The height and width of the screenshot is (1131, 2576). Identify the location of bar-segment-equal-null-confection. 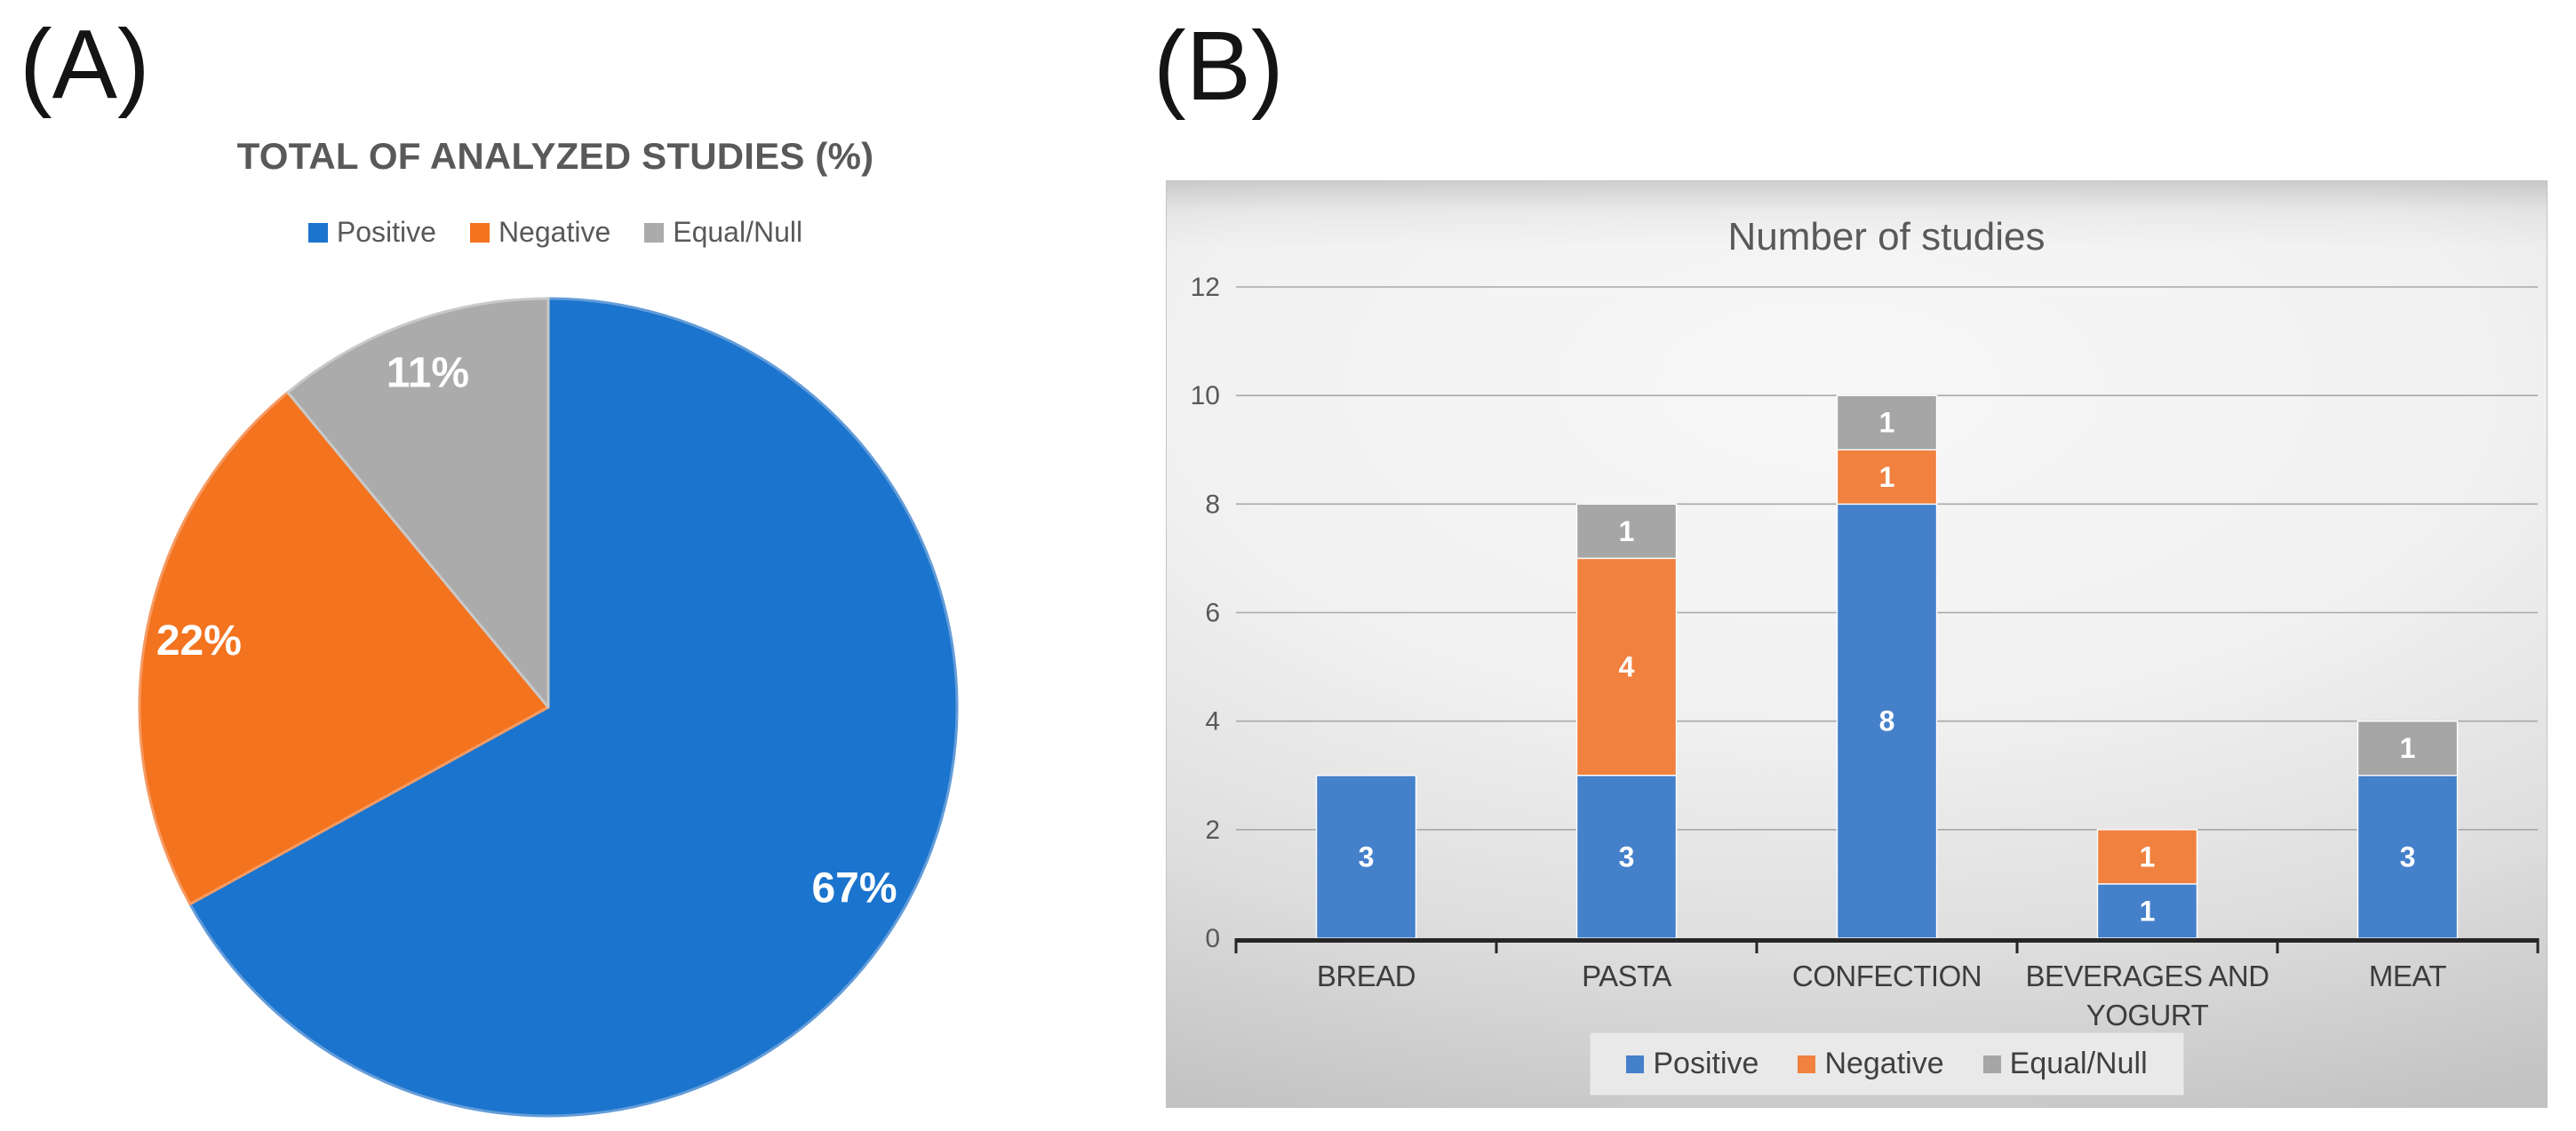
(1887, 422).